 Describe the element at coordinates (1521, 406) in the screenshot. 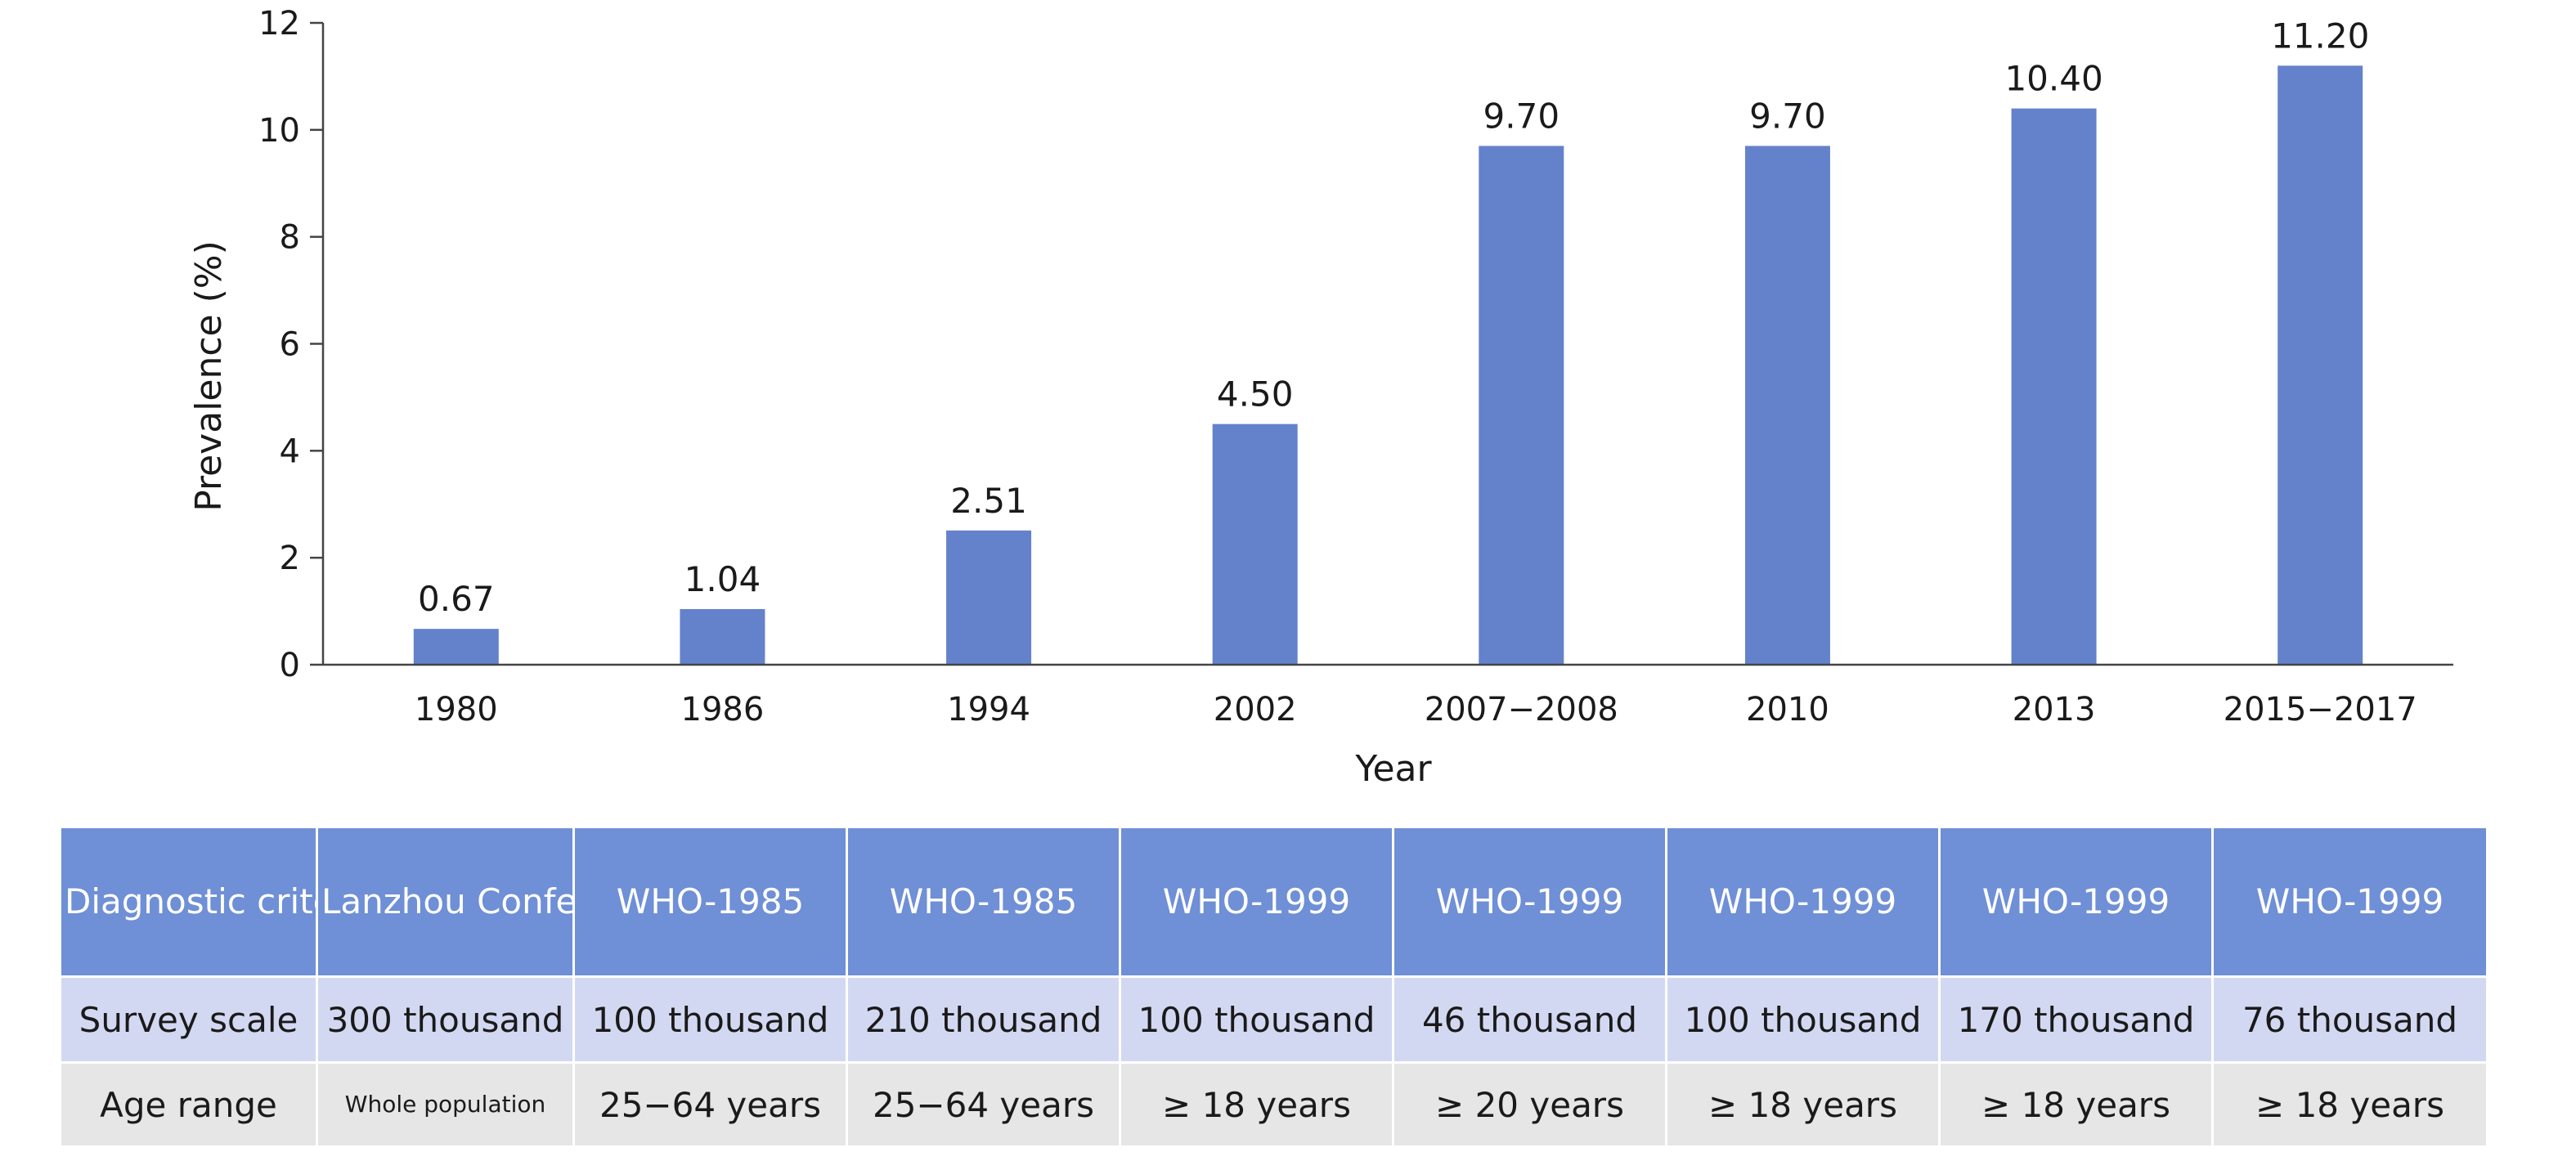

I see `bar-2007−2008` at that location.